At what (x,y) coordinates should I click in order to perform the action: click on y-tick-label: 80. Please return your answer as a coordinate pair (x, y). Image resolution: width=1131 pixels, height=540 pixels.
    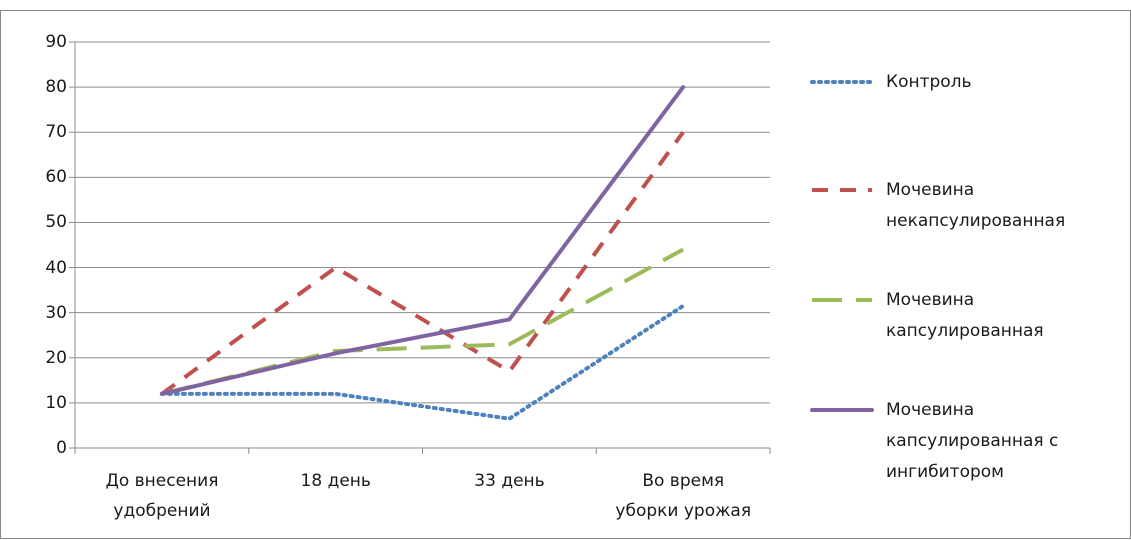
    Looking at the image, I should click on (56, 87).